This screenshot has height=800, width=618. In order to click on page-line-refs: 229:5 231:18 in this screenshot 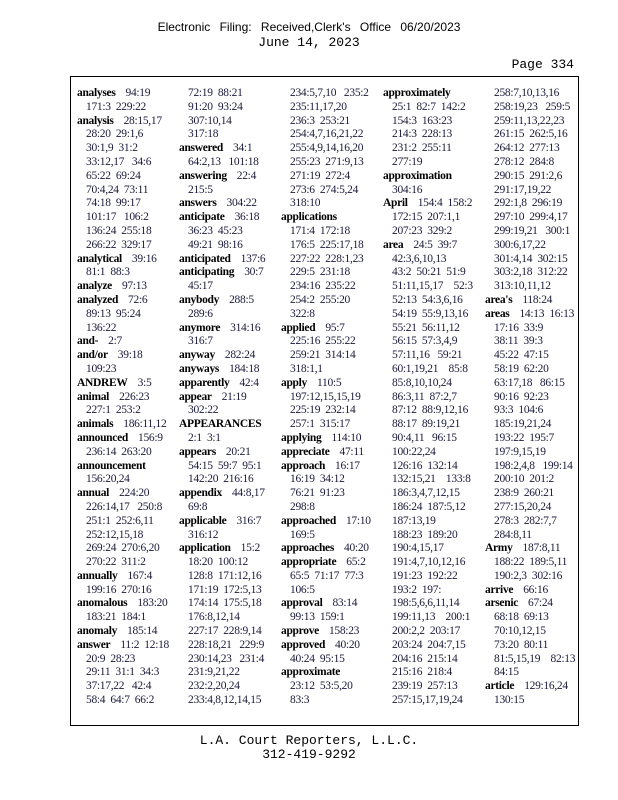, I will do `click(320, 272)`.